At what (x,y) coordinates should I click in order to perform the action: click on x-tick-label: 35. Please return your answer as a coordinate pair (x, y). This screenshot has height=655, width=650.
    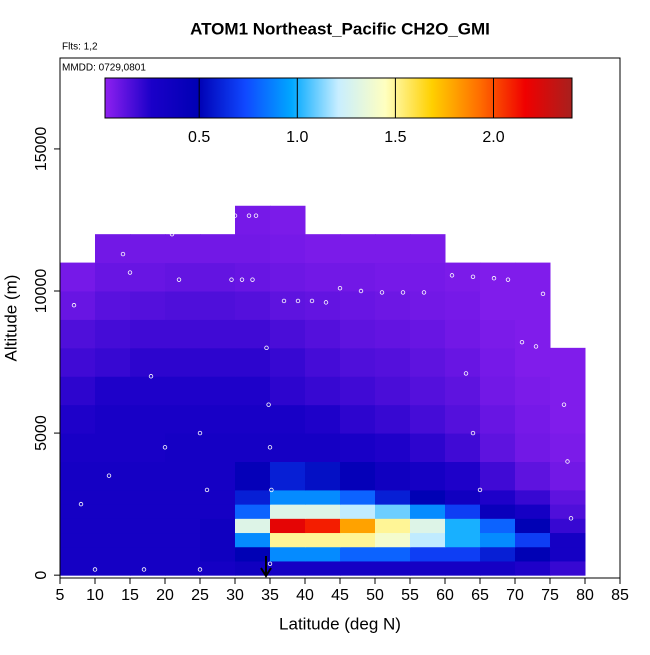
    Looking at the image, I should click on (270, 595).